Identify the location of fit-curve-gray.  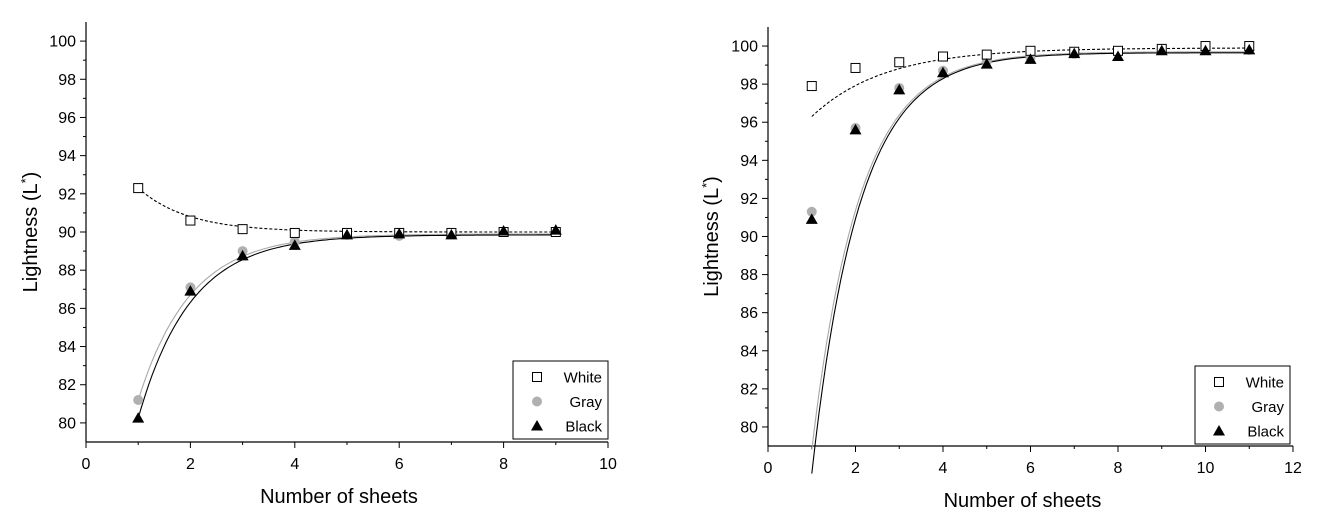
(346, 317).